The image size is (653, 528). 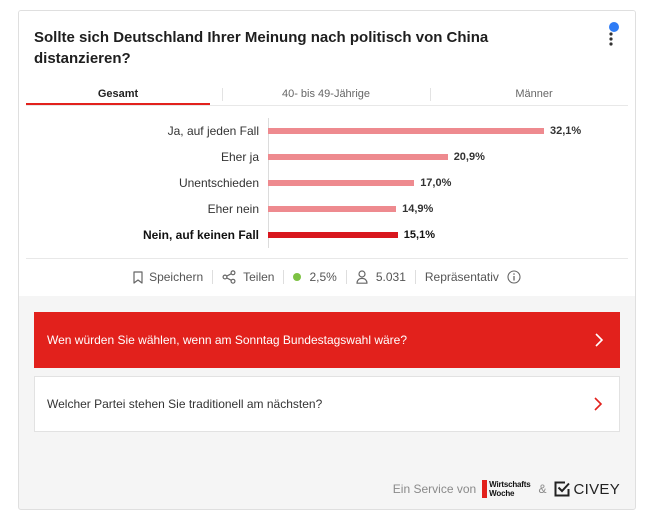 I want to click on info-icon, so click(x=514, y=277).